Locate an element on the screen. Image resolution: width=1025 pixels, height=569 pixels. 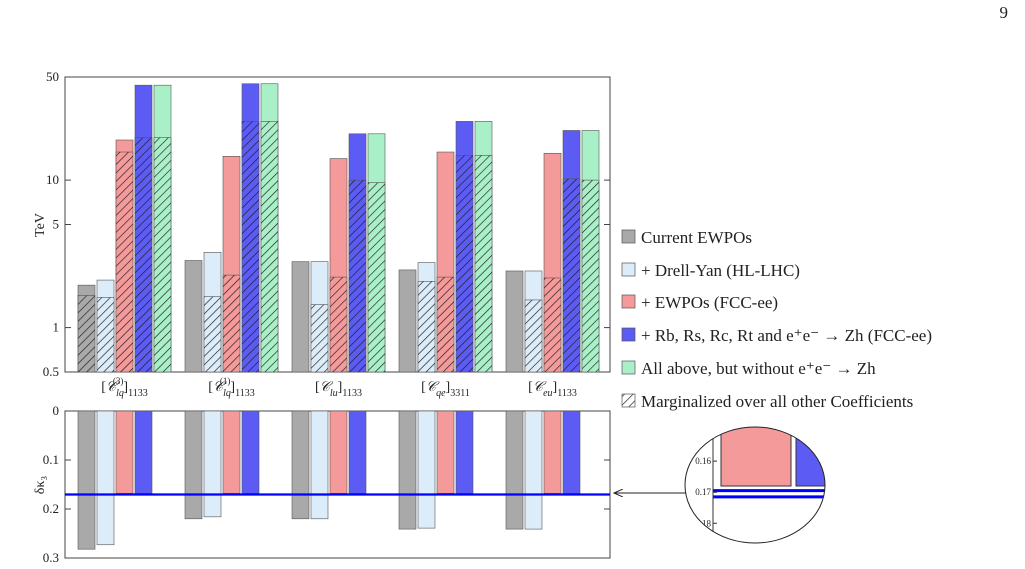
inset-border is located at coordinates (755, 485).